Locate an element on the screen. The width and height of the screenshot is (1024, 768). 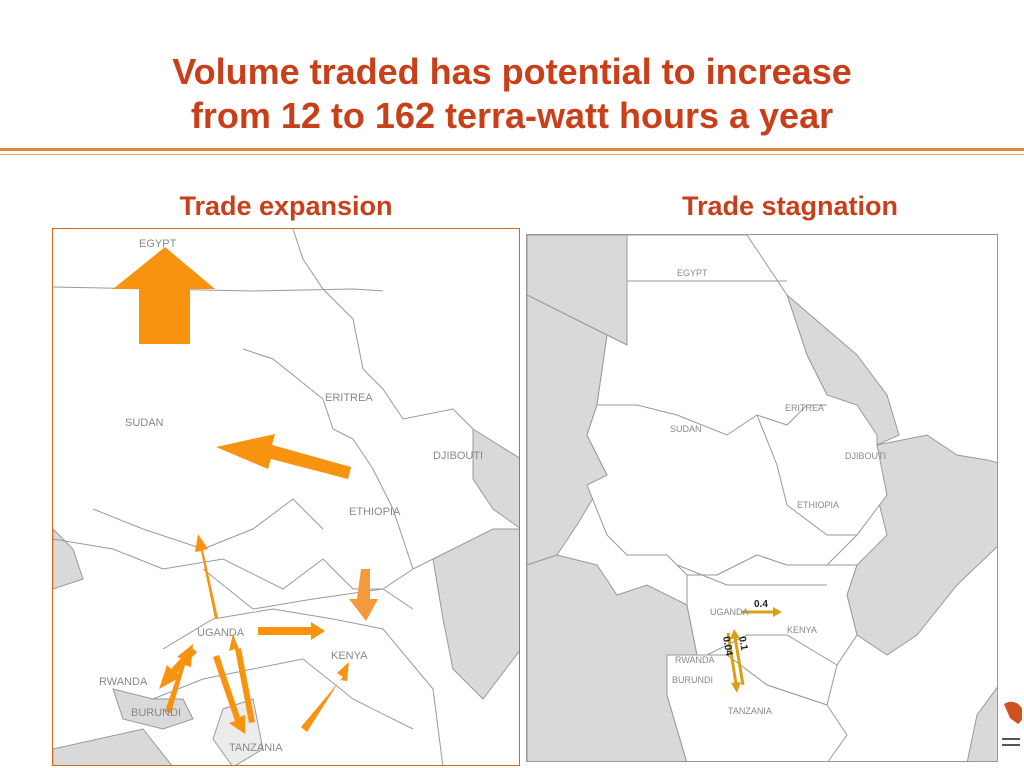
title-divider is located at coordinates (512, 149).